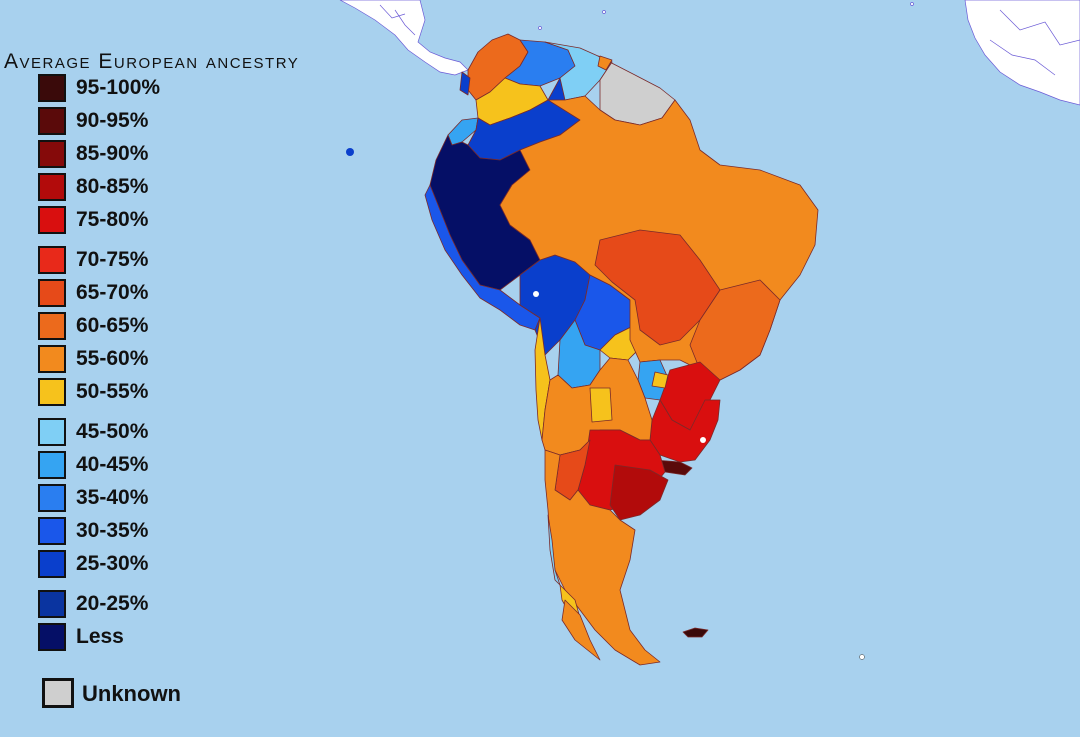  What do you see at coordinates (726, 16) in the screenshot?
I see `caribbean-islands` at bounding box center [726, 16].